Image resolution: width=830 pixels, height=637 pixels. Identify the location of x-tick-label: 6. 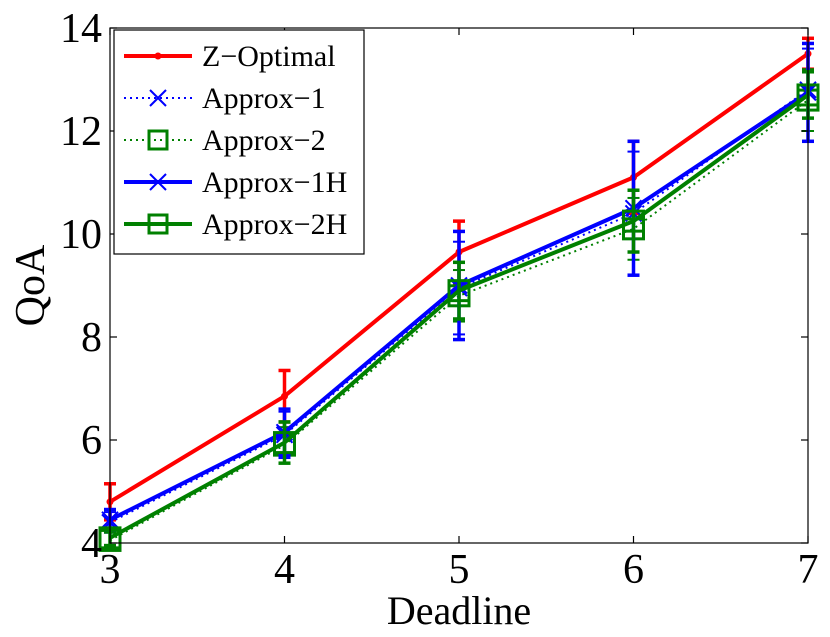
(633, 570).